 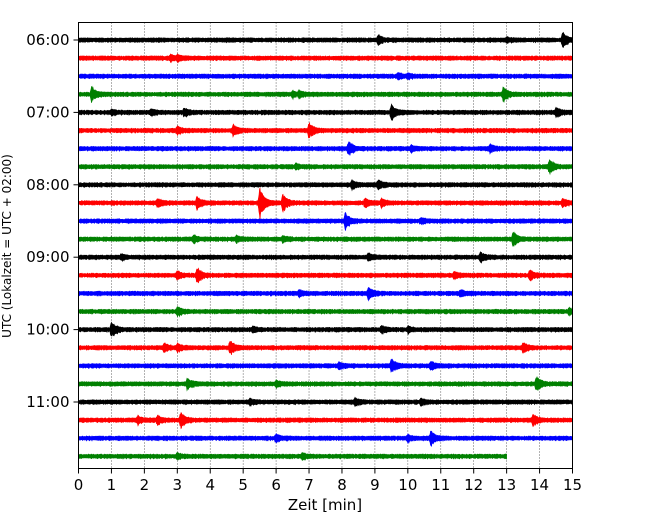 What do you see at coordinates (276, 485) in the screenshot?
I see `x-tick-label: 6` at bounding box center [276, 485].